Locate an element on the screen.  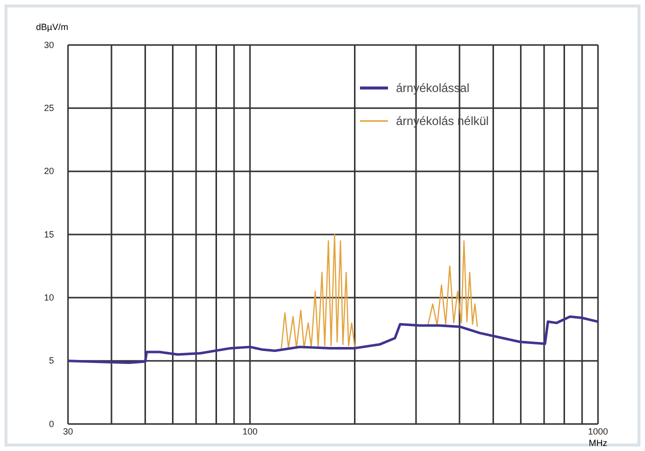
x-tick-label: 30 is located at coordinates (68, 431).